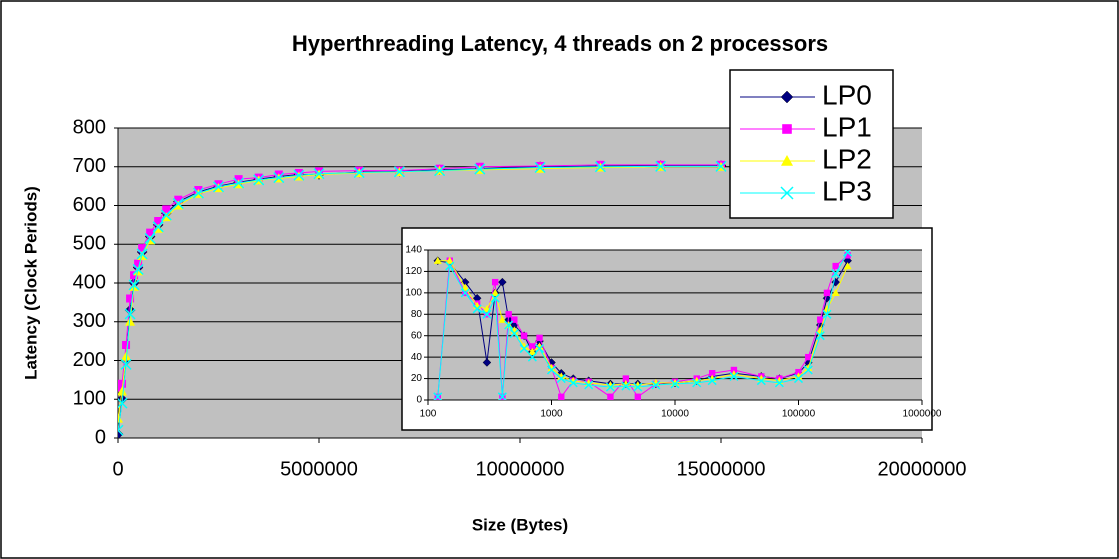 This screenshot has width=1119, height=559. What do you see at coordinates (551, 414) in the screenshot?
I see `x-tick-label: 1000` at bounding box center [551, 414].